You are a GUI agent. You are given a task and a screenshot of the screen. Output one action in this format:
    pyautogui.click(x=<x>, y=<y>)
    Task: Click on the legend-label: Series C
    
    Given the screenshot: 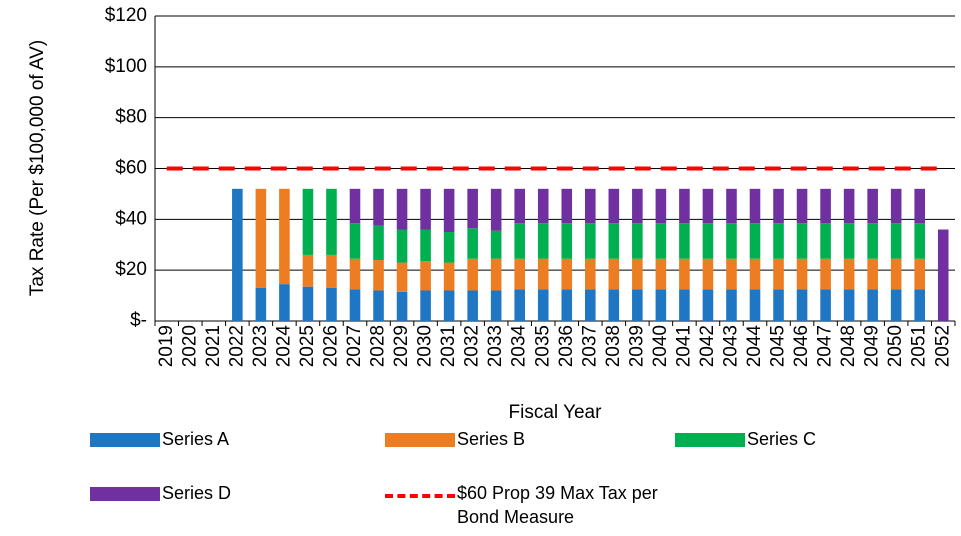 What is the action you would take?
    pyautogui.click(x=782, y=439)
    